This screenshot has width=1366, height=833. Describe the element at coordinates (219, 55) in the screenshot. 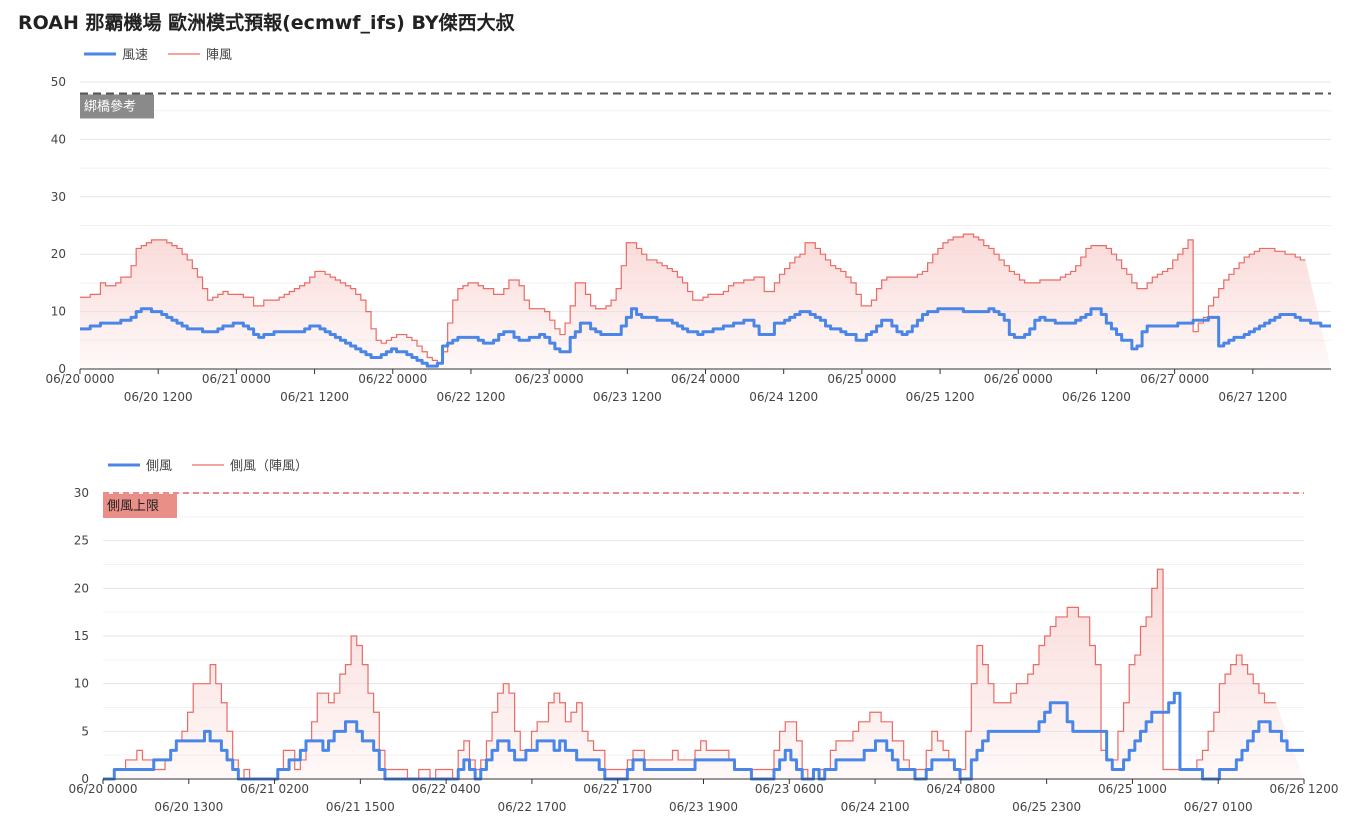

I see `legend-label: 陣風` at that location.